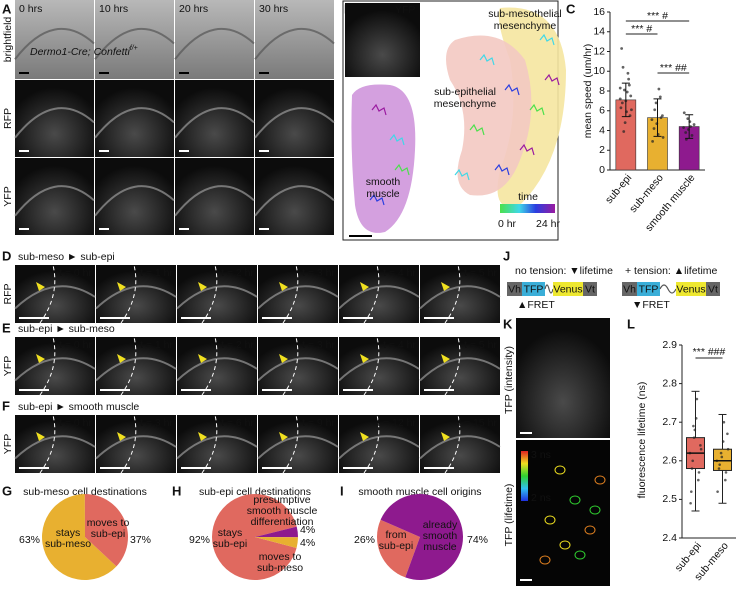 This screenshot has width=738, height=589. I want to click on percent-label: 74%, so click(477, 540).